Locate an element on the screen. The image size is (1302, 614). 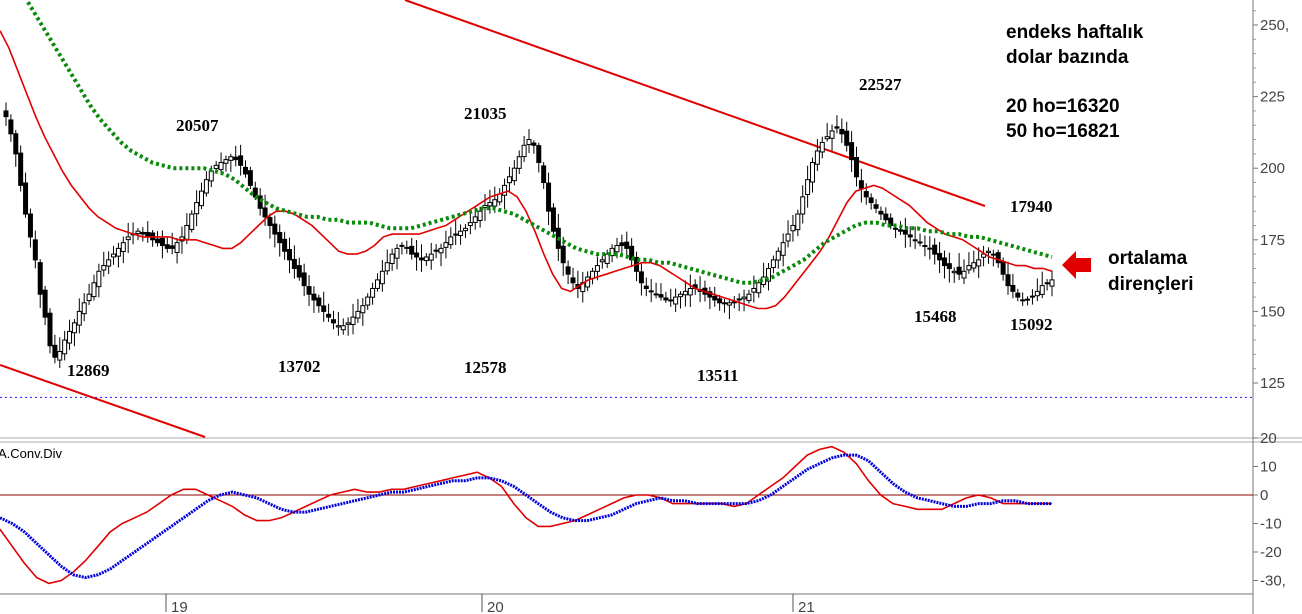
x-axis: 19 20 21 is located at coordinates (490, 604).